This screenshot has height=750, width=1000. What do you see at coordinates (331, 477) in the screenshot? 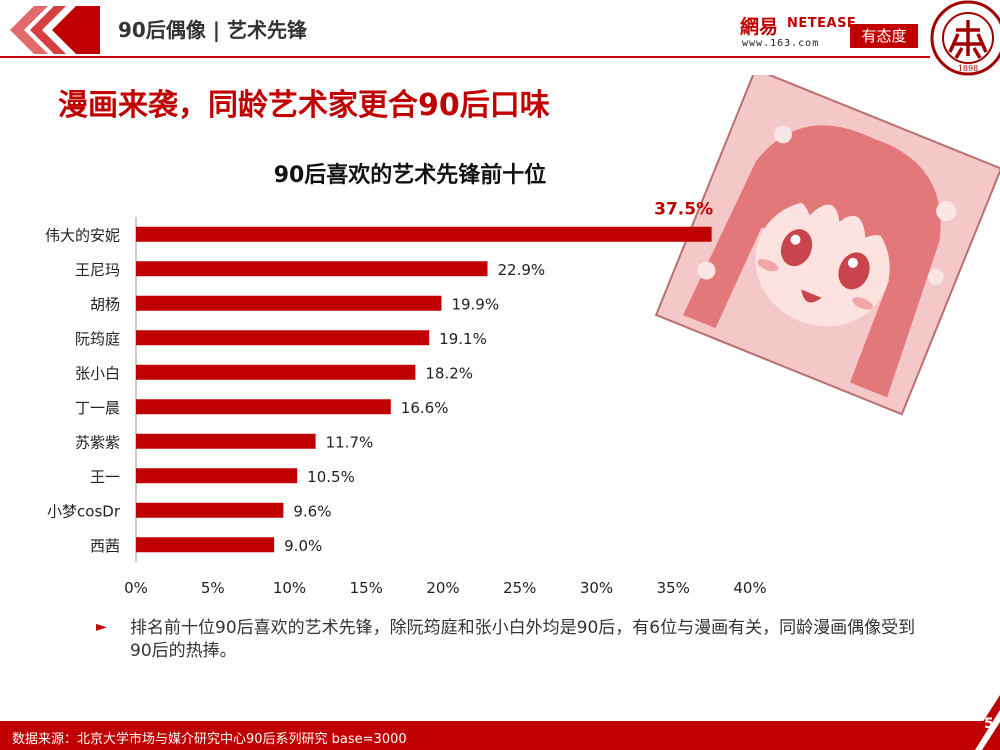
I see `data-label: 10.5%` at bounding box center [331, 477].